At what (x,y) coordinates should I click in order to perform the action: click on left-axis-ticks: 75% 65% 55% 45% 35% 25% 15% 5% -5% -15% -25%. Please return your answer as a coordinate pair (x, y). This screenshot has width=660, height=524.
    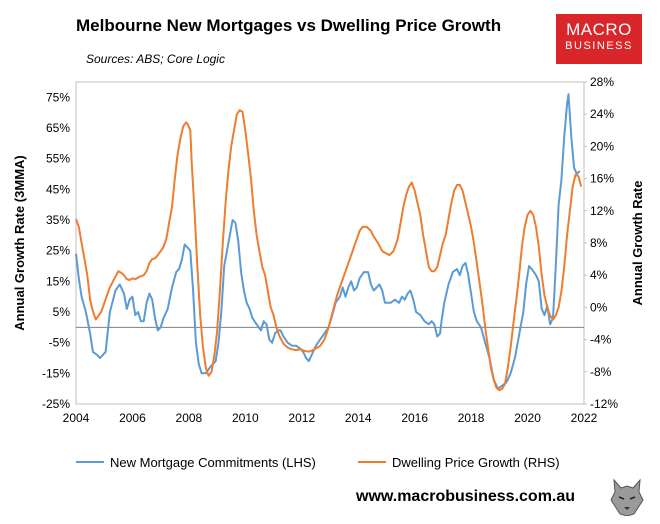
    Looking at the image, I should click on (56, 250).